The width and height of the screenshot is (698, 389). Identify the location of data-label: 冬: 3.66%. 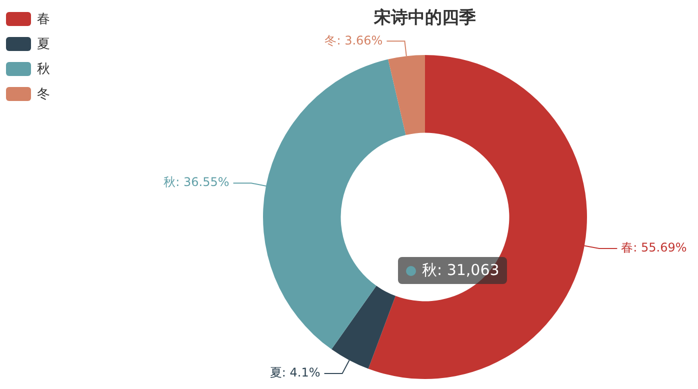
(353, 40).